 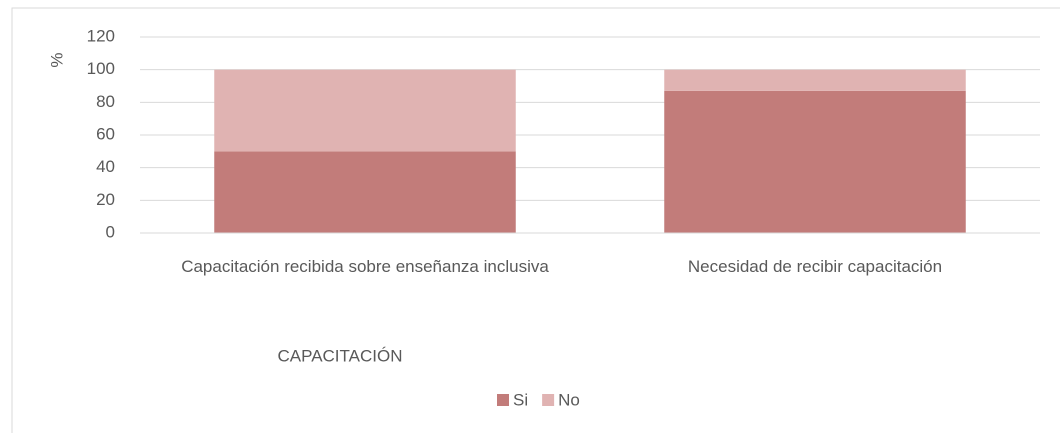 I want to click on y-tick-label: 80, so click(x=105, y=101).